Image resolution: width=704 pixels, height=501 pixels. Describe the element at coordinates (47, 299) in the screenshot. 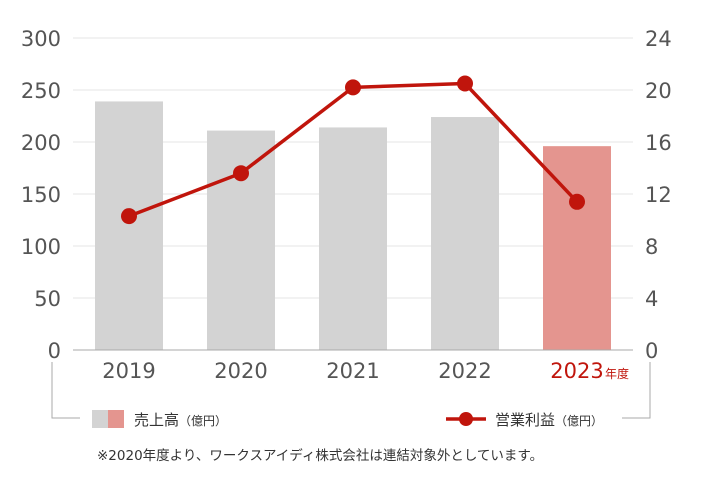

I see `left-tick-label: 50` at that location.